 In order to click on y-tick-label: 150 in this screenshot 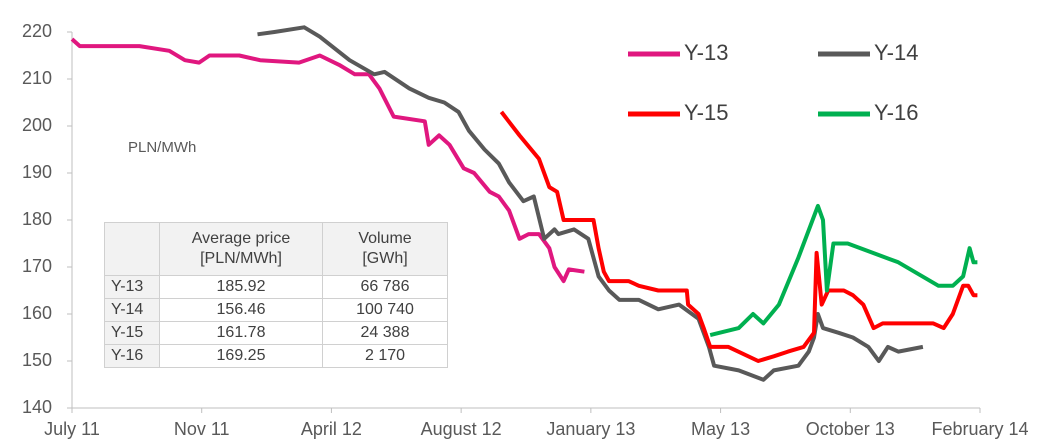, I will do `click(37, 360)`.